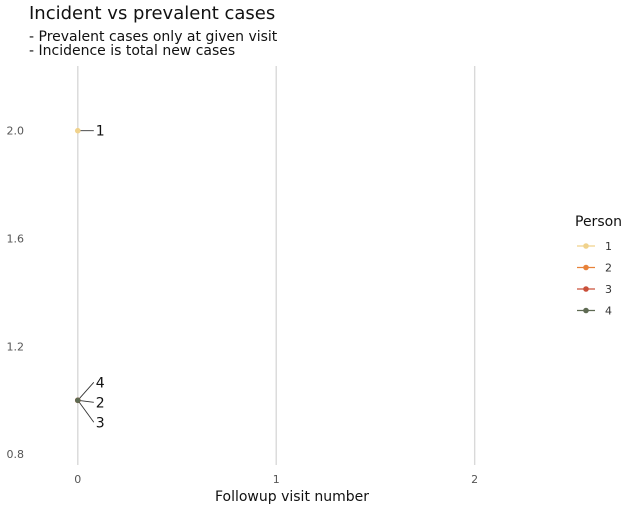 The width and height of the screenshot is (636, 512). Describe the element at coordinates (153, 37) in the screenshot. I see `chart-subtitle-line-1: - Prevalent cases only at given visit` at that location.